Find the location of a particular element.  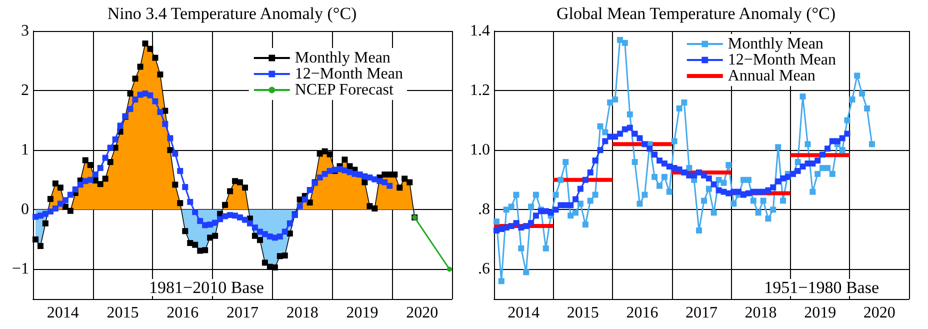

y-tick-label: 1 is located at coordinates (25, 150).